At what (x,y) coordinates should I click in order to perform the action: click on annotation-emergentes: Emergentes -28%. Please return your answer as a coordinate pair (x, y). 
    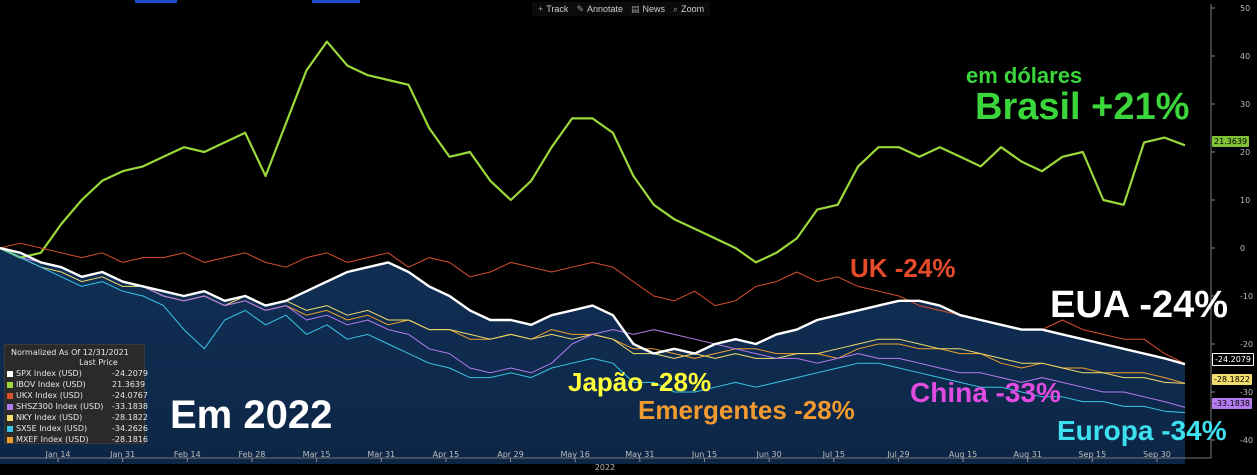
    Looking at the image, I should click on (746, 410).